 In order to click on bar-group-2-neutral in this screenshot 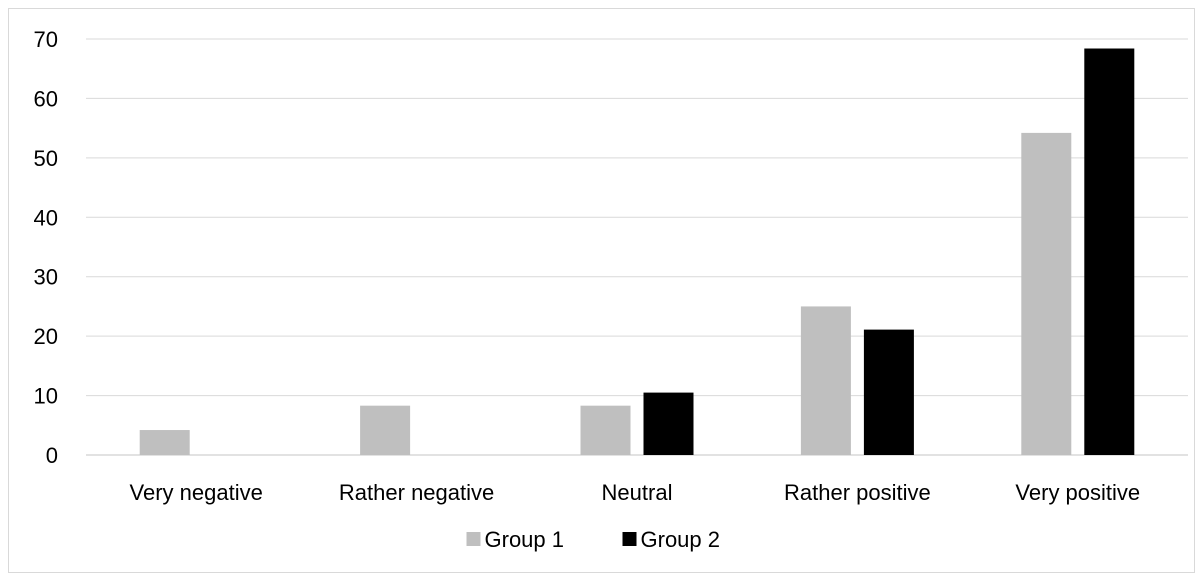, I will do `click(668, 423)`.